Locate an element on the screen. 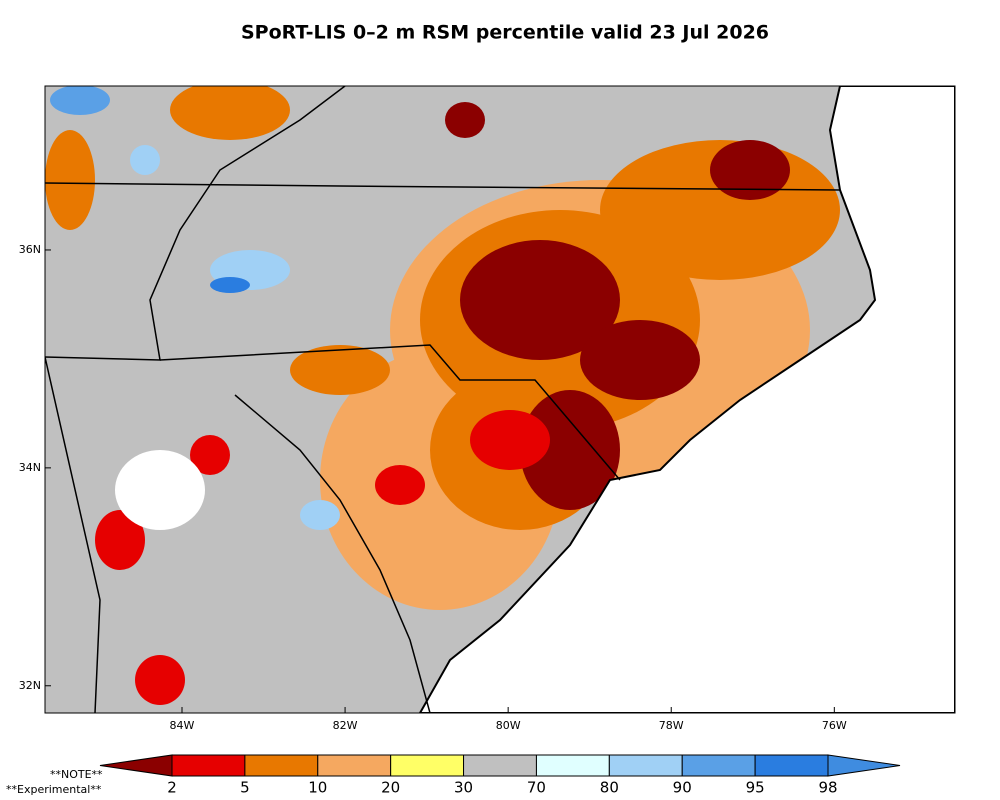 The image size is (1000, 800). note: **NOTE** is located at coordinates (76, 774).